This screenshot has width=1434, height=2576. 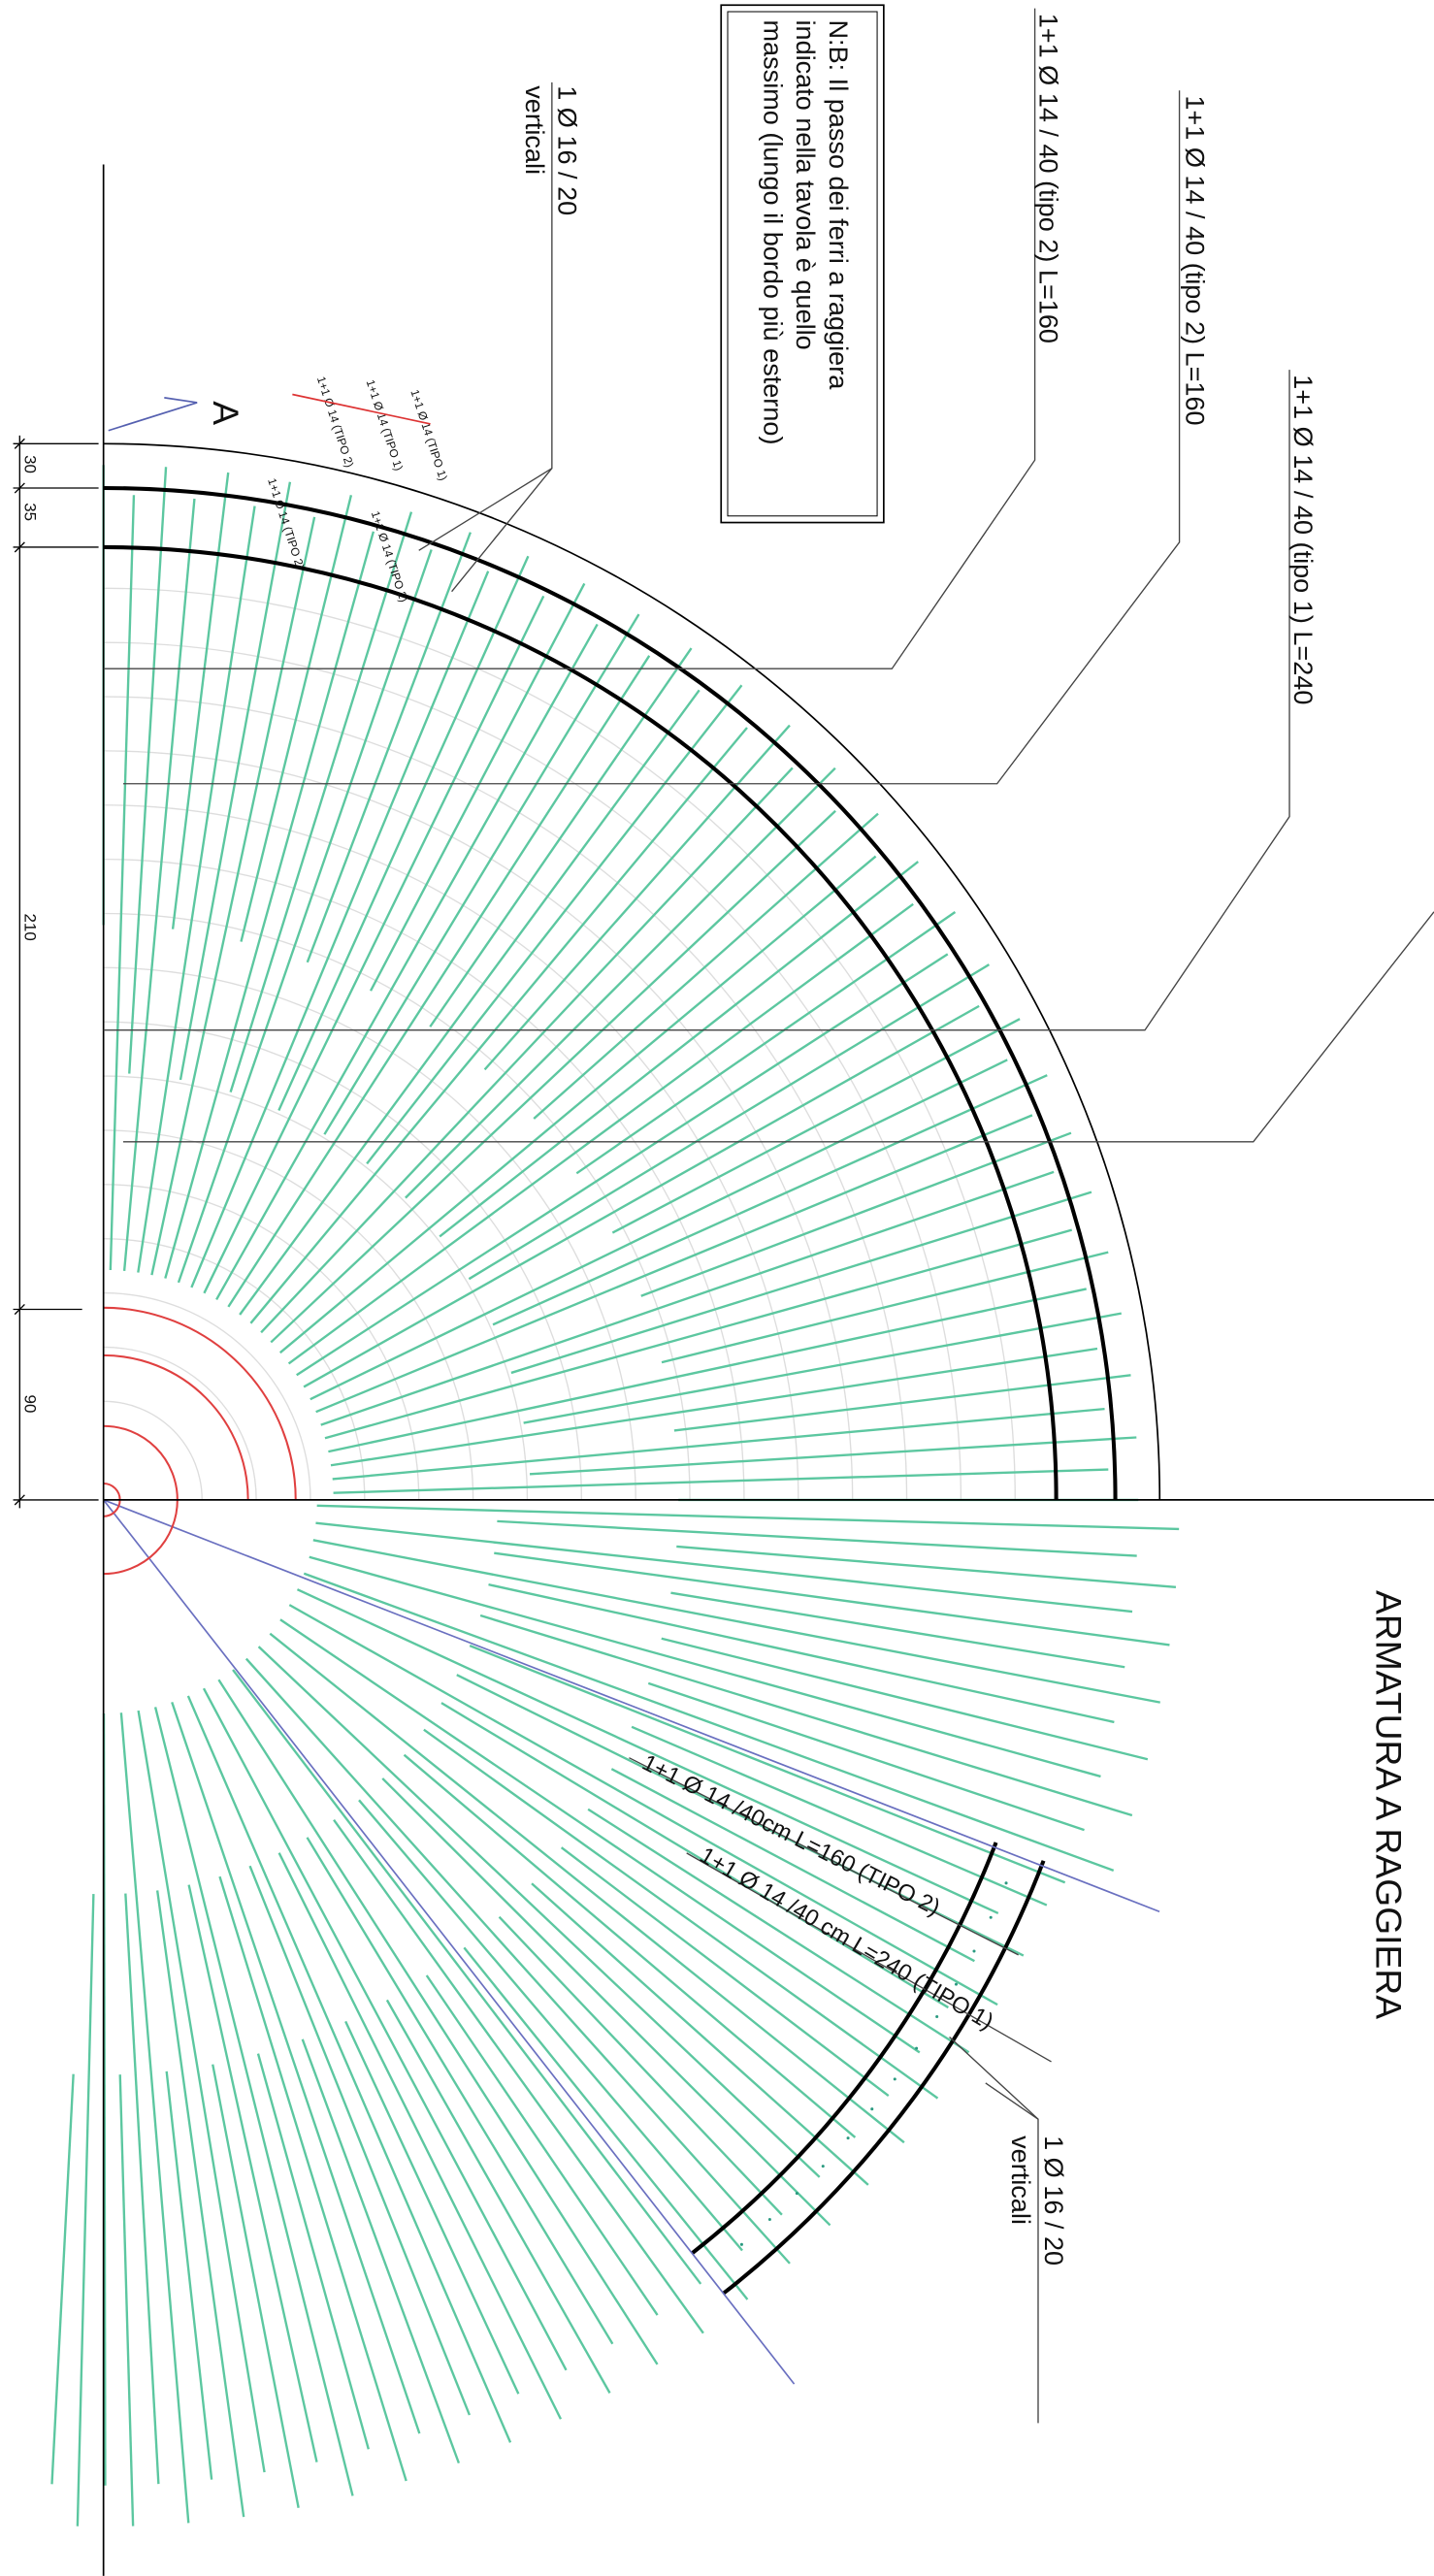 I want to click on dimension-label: 90, so click(x=29, y=1405).